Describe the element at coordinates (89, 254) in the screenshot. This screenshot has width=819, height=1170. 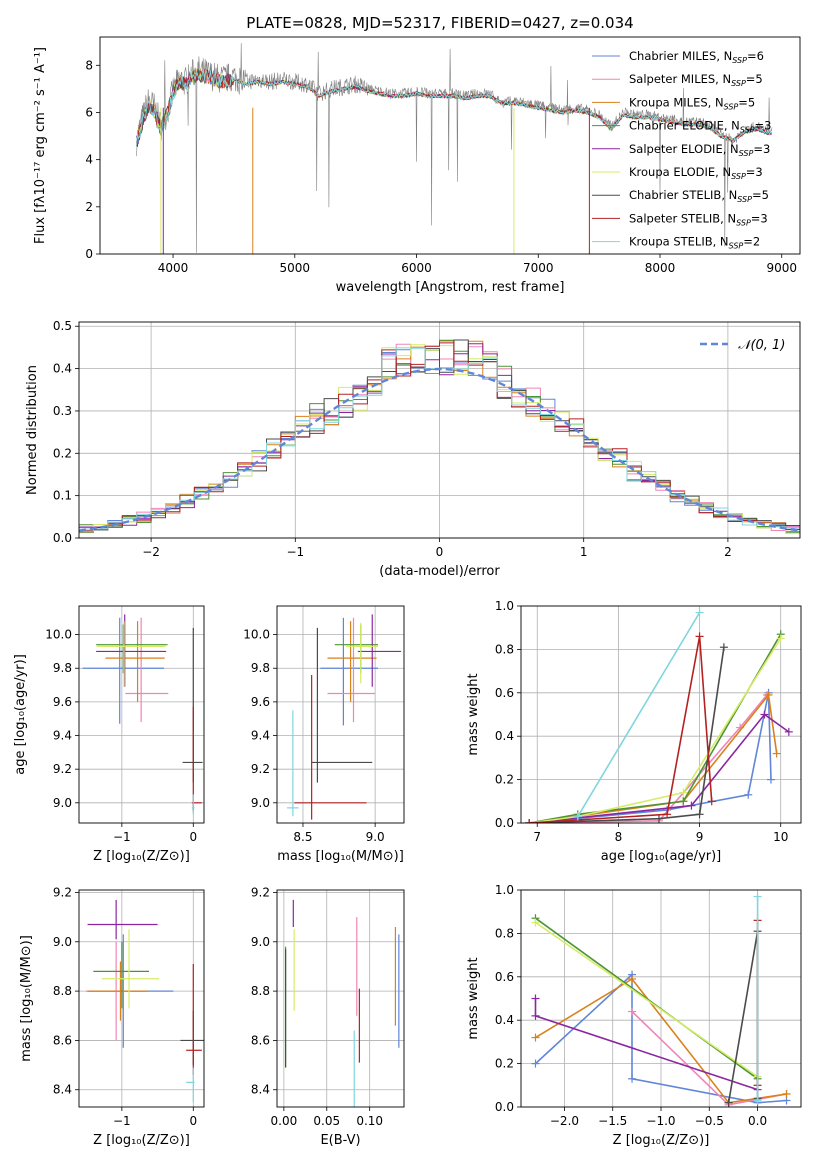
I see `y-tick-label: 0` at that location.